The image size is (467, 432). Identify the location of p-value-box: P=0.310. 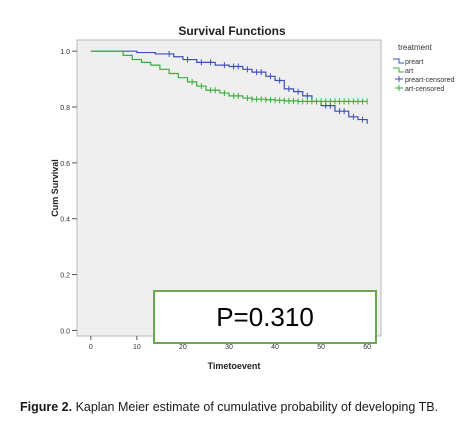
(265, 317).